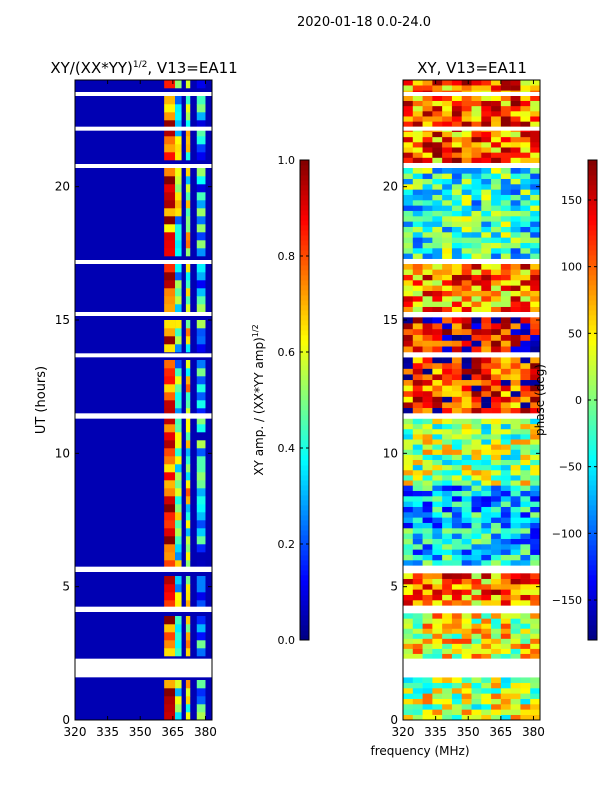 The width and height of the screenshot is (600, 800). I want to click on phase-flagged-band, so click(471, 609).